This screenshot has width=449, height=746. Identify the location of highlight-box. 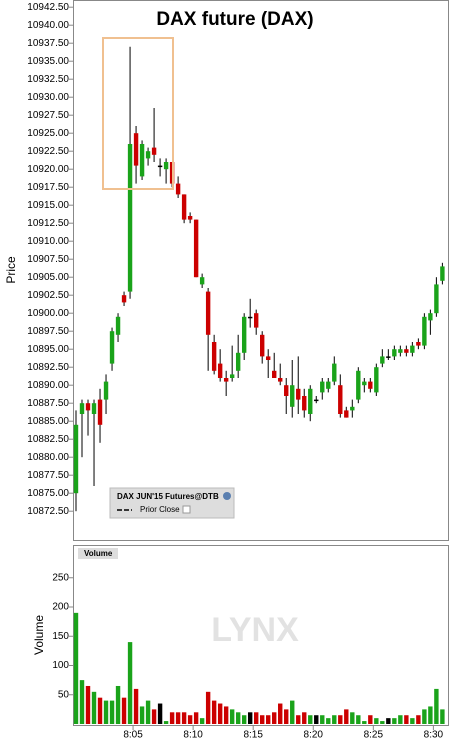
(138, 113).